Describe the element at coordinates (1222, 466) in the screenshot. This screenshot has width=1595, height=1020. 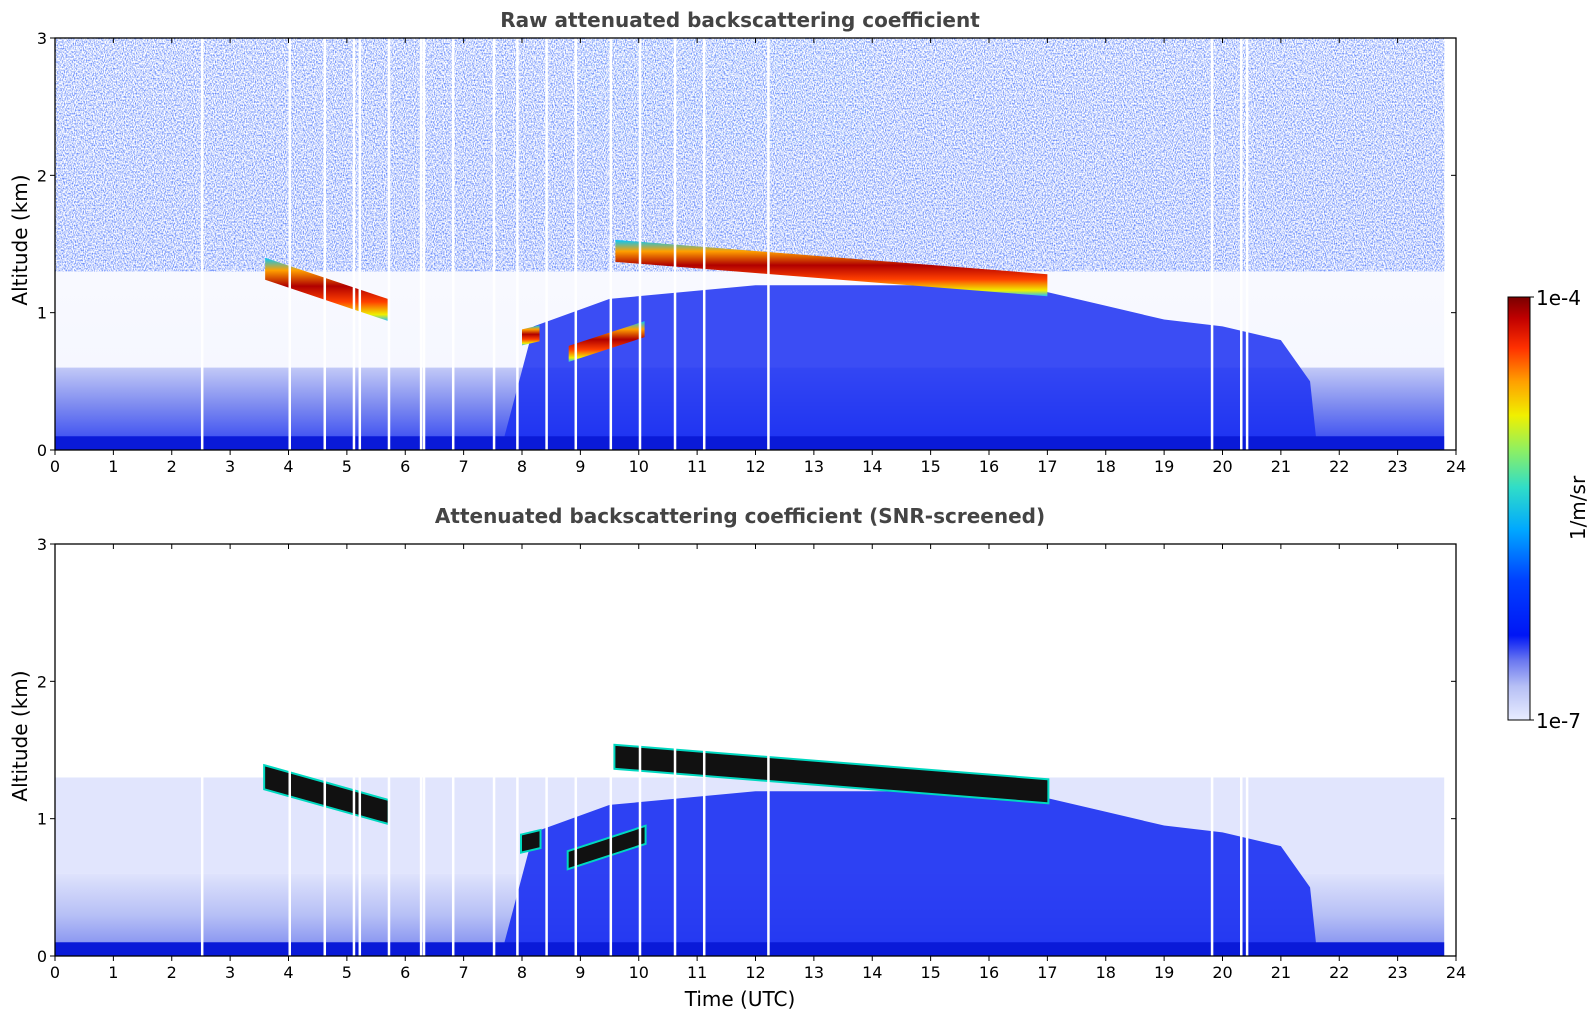
I see `x-tick-label: 20` at that location.